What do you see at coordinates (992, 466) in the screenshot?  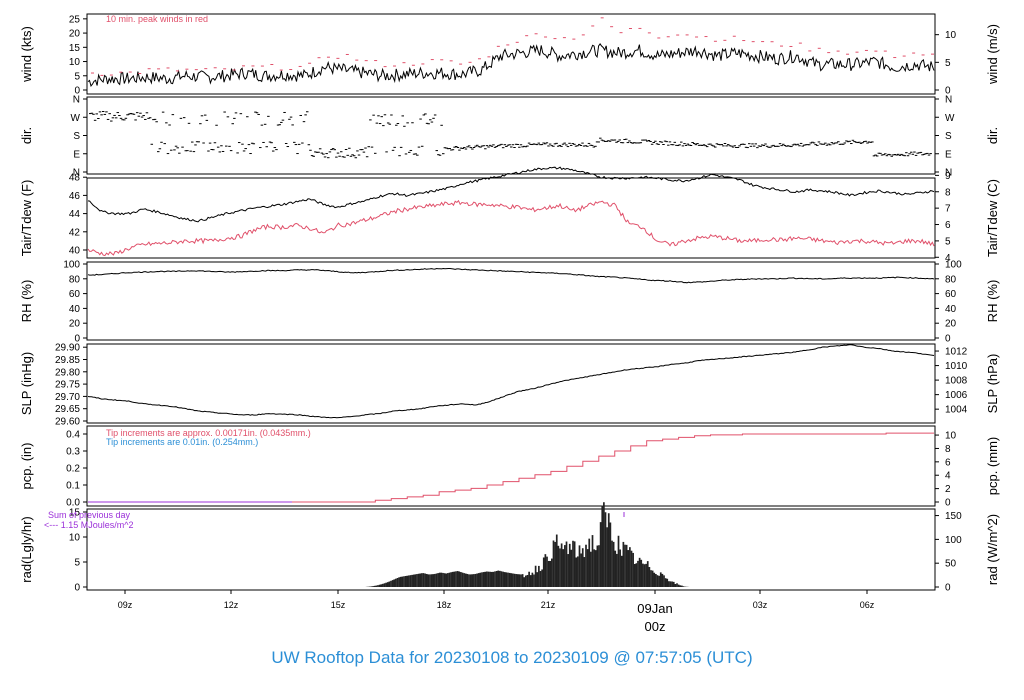 I see `ylabel-right-pcp: pcp. (mm)` at bounding box center [992, 466].